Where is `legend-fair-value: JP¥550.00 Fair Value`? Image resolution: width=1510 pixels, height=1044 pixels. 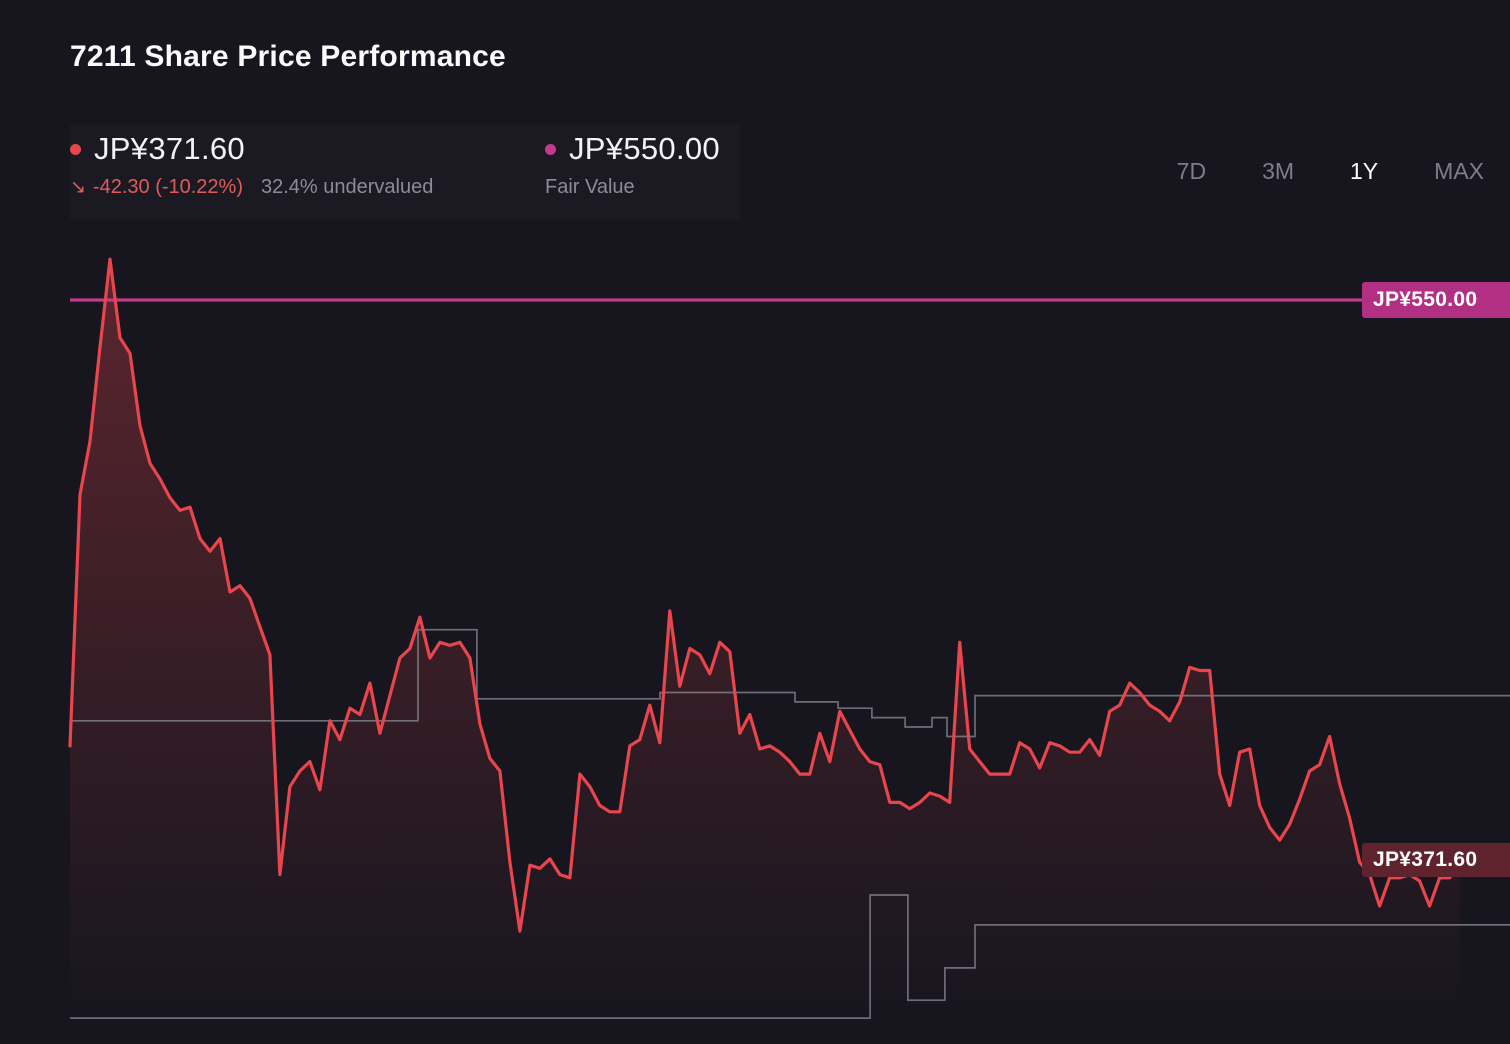 legend-fair-value: JP¥550.00 Fair Value is located at coordinates (632, 165).